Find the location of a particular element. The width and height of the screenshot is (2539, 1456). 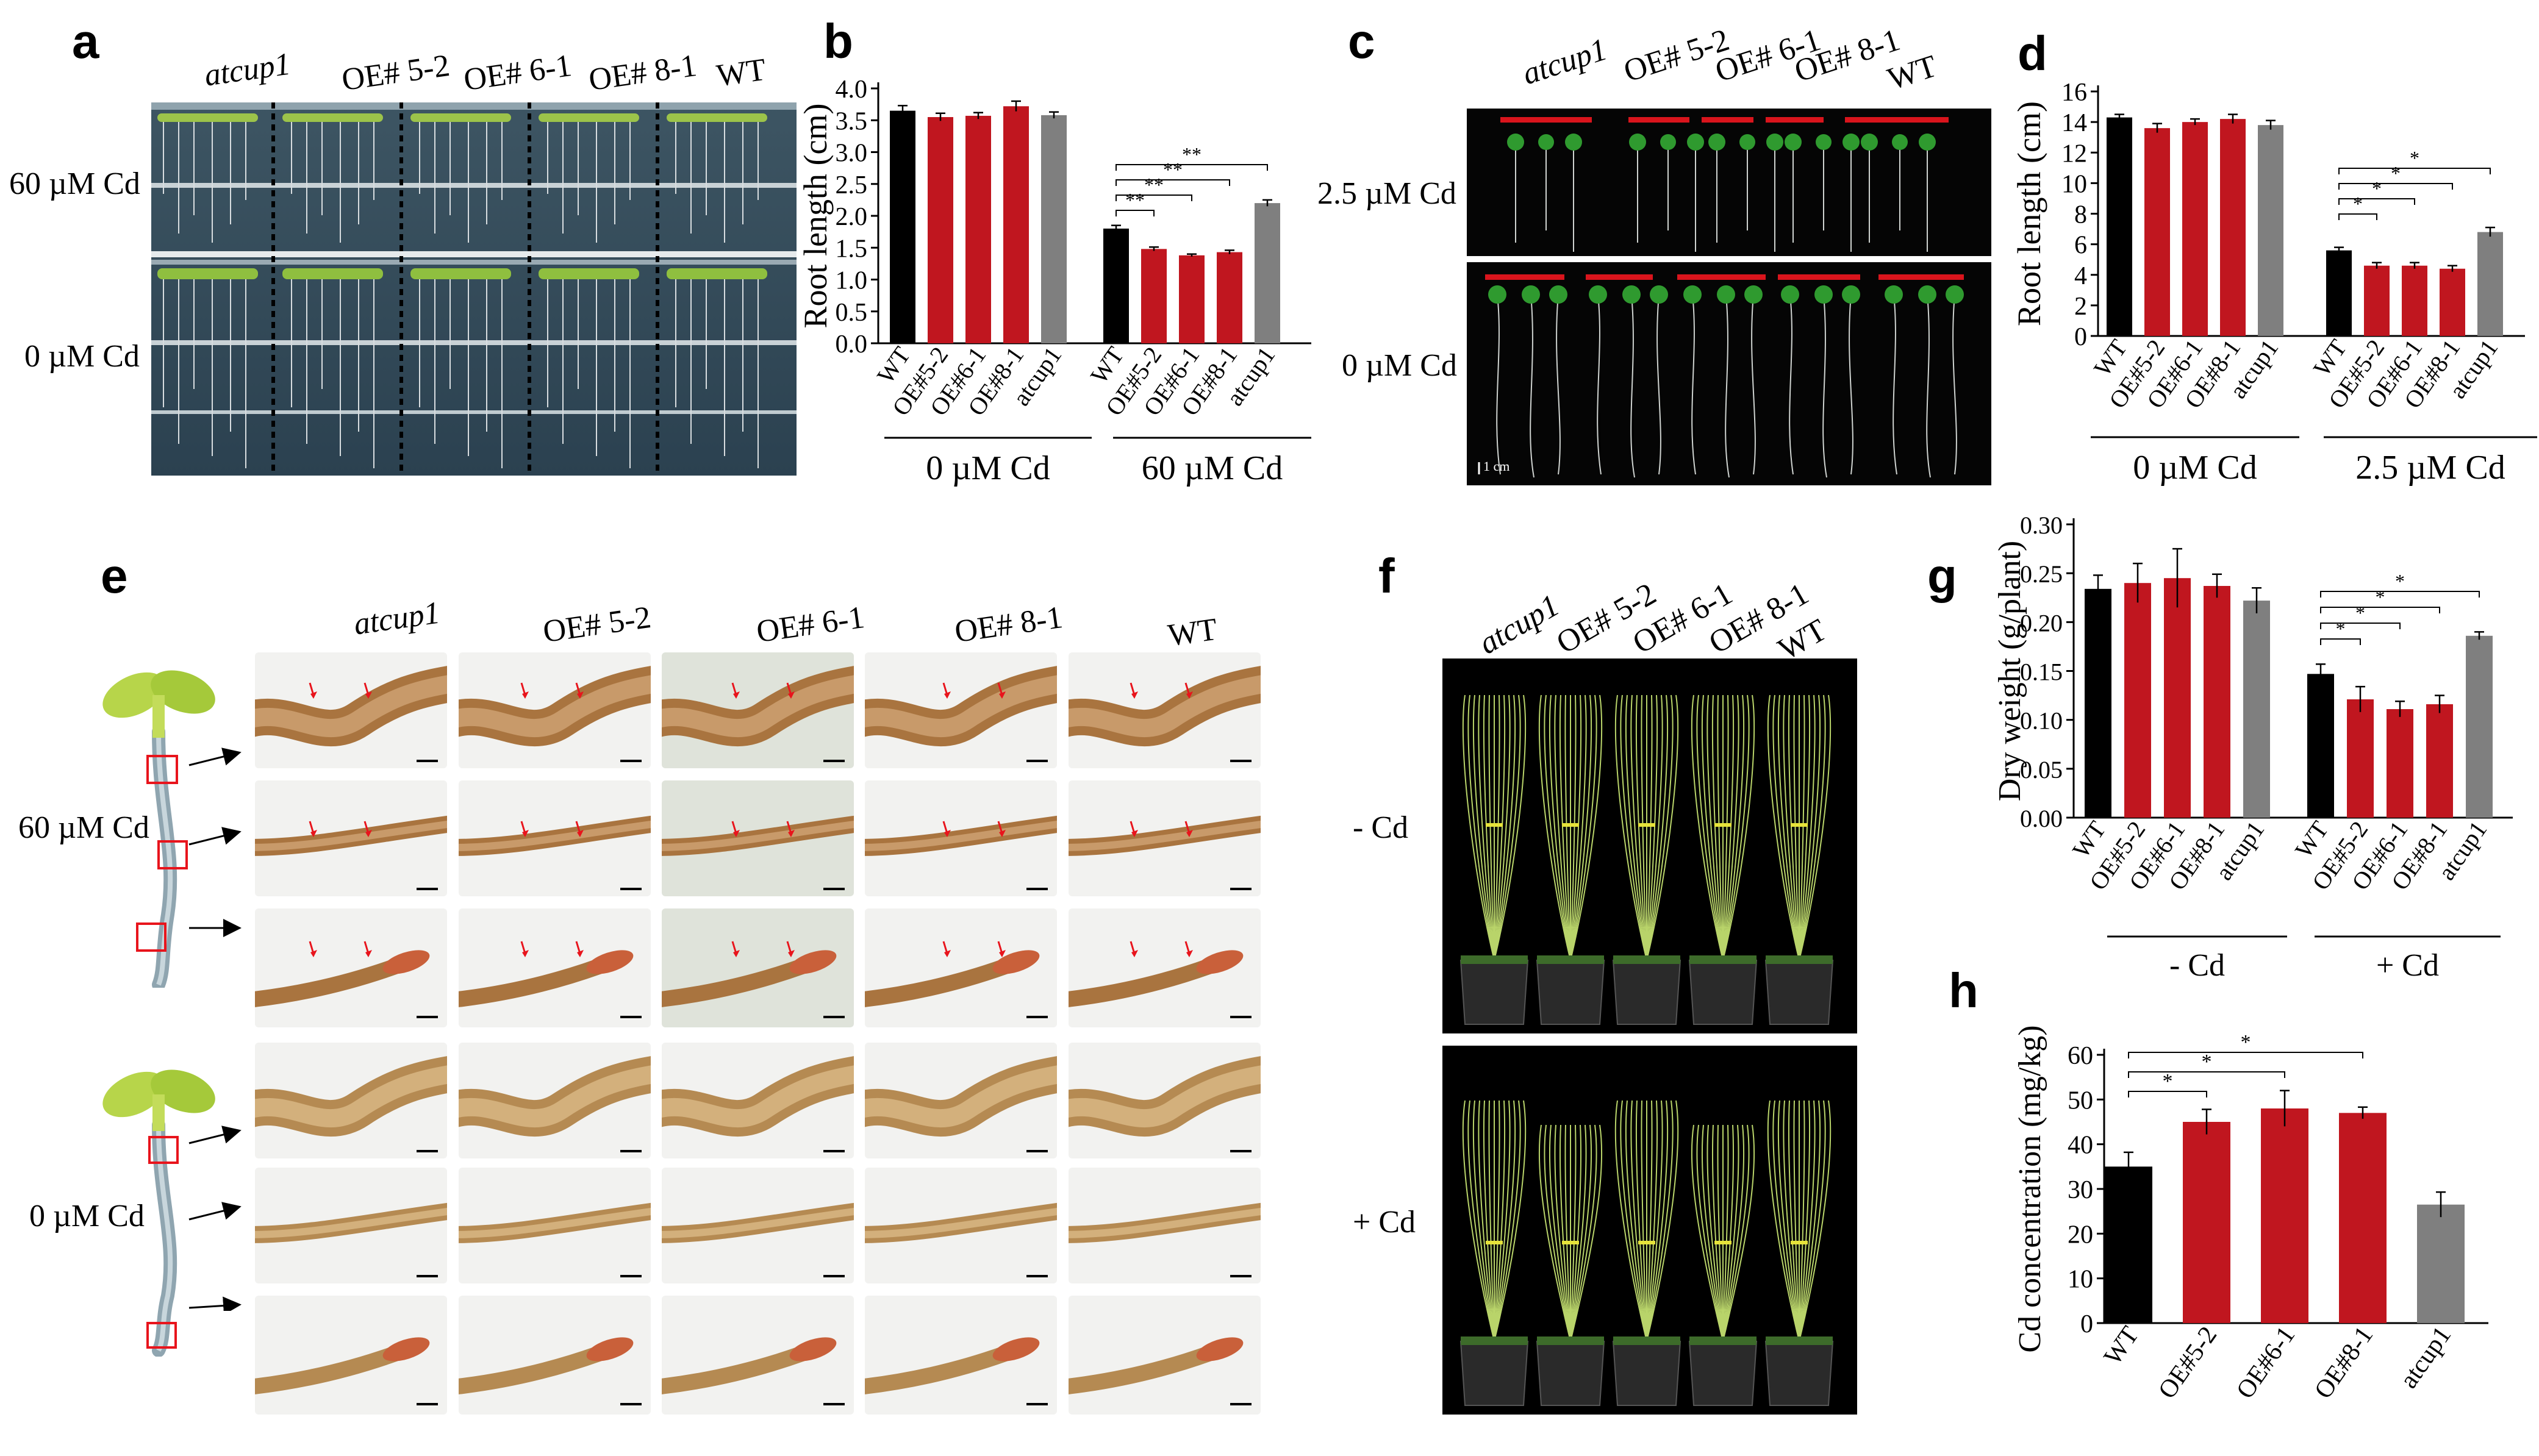

x-tick-label: atcup1 is located at coordinates (2425, 1357).